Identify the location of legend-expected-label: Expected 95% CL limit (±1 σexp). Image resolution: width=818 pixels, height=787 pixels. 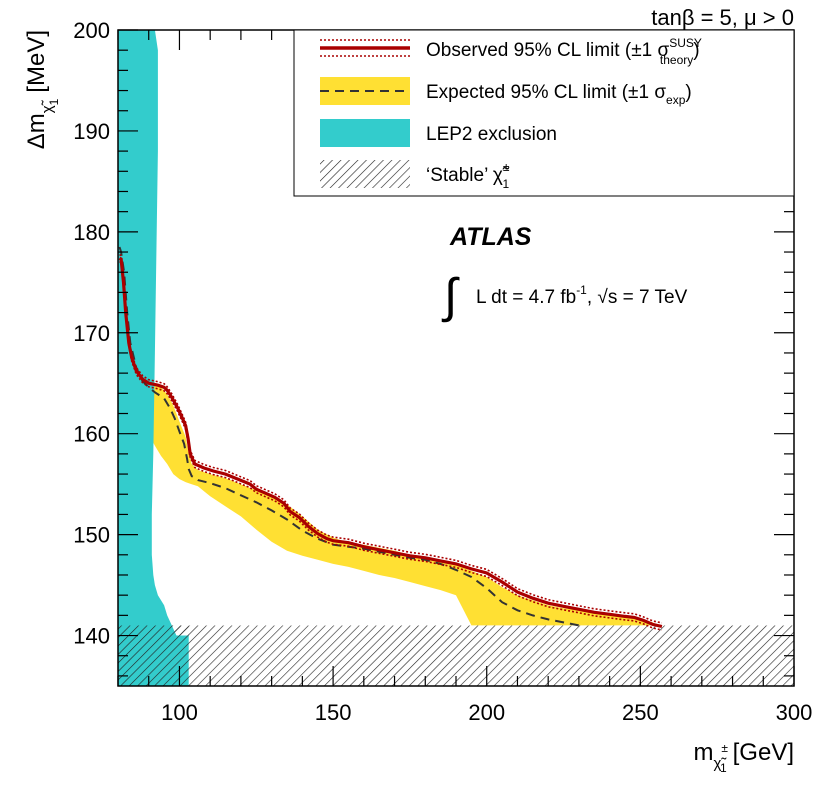
(559, 94).